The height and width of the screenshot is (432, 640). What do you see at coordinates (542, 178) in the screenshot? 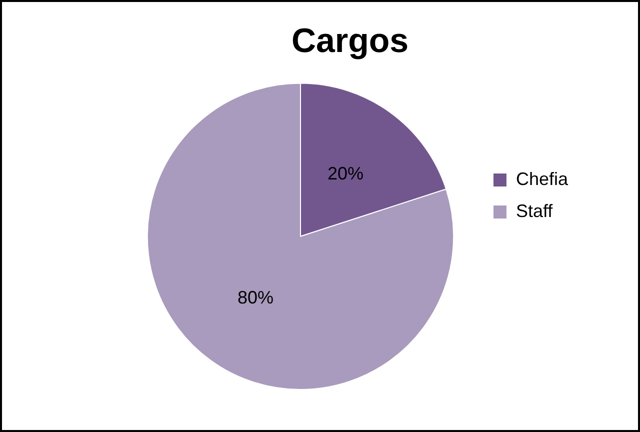
I see `legend-label: Chefia` at bounding box center [542, 178].